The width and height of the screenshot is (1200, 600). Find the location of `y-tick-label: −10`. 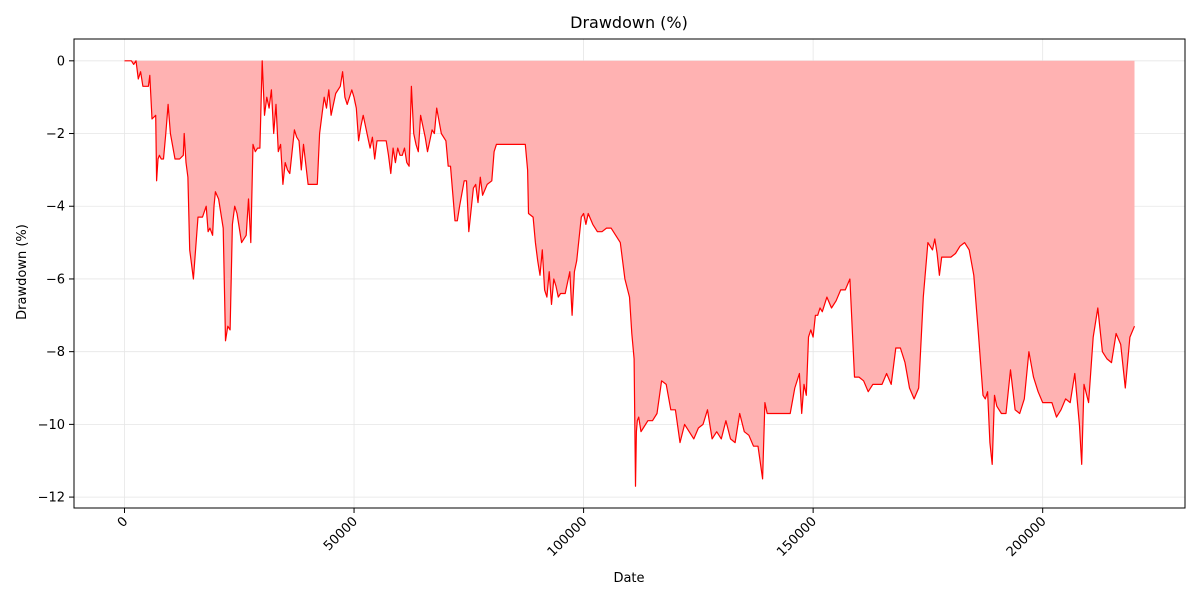

y-tick-label: −10 is located at coordinates (51, 425).